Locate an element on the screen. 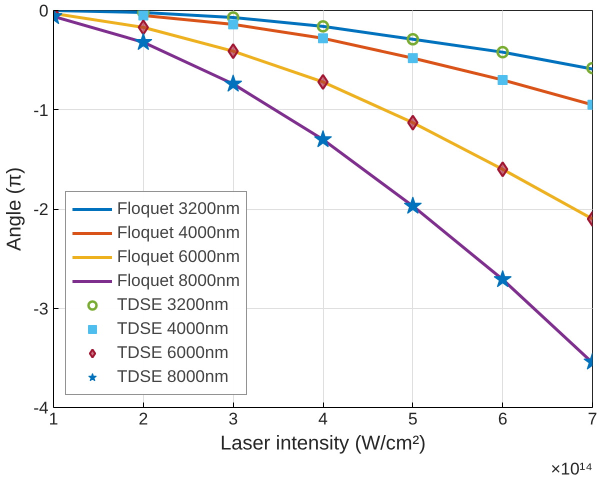 This screenshot has width=602, height=478. legend-label: TDSE 6000nm is located at coordinates (172, 353).